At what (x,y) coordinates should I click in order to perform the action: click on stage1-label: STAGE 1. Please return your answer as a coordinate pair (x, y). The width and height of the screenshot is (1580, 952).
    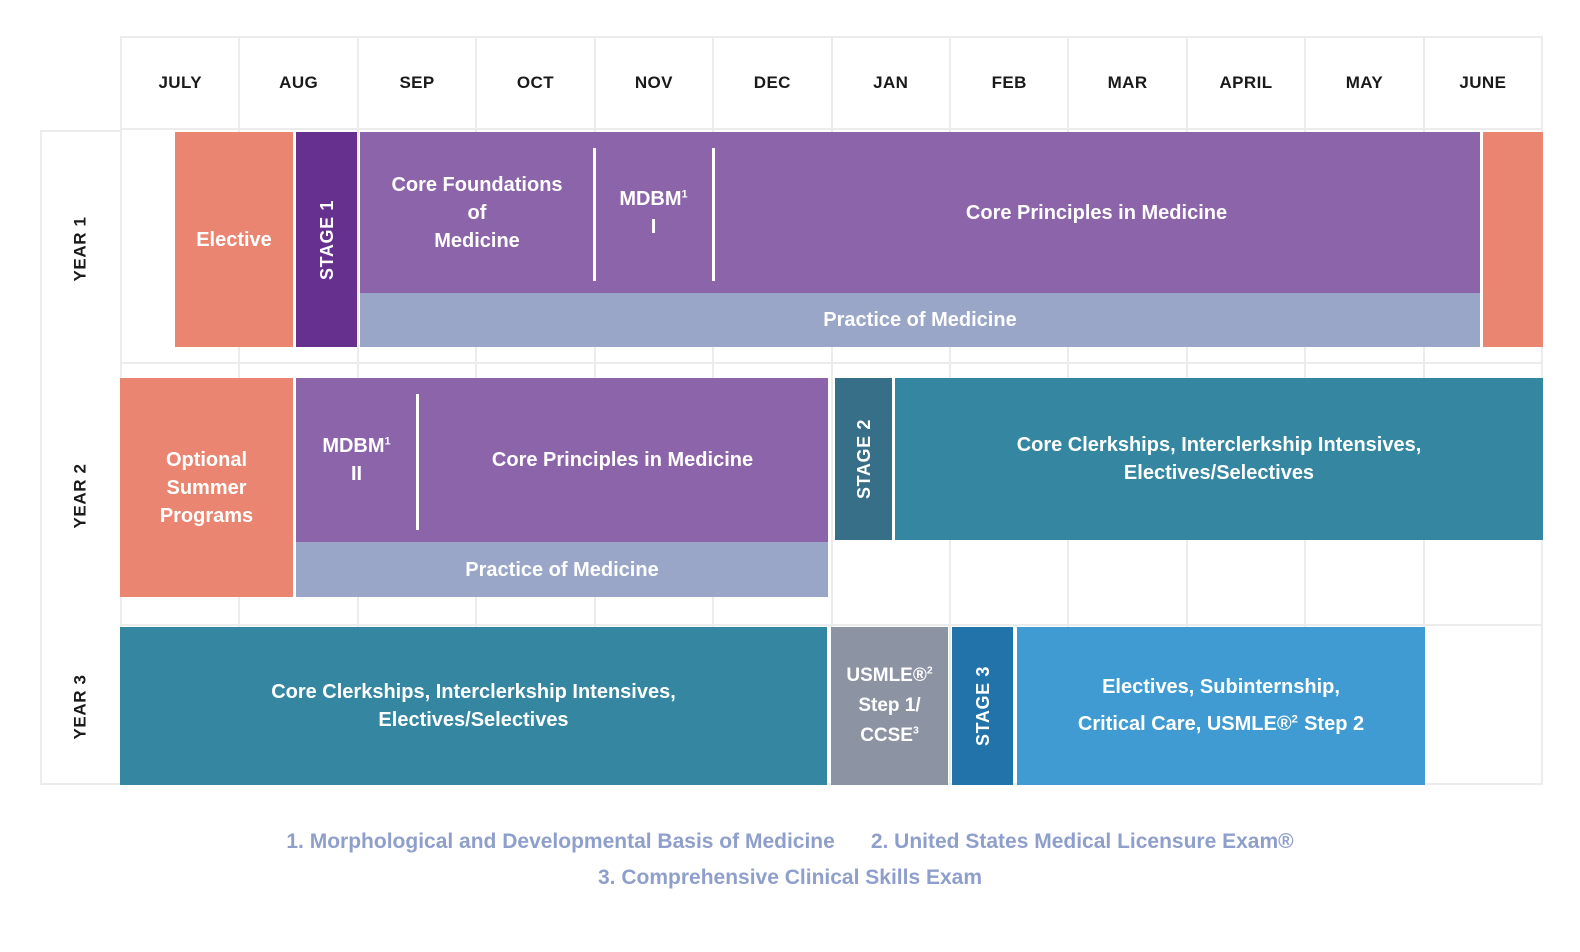
    Looking at the image, I should click on (326, 239).